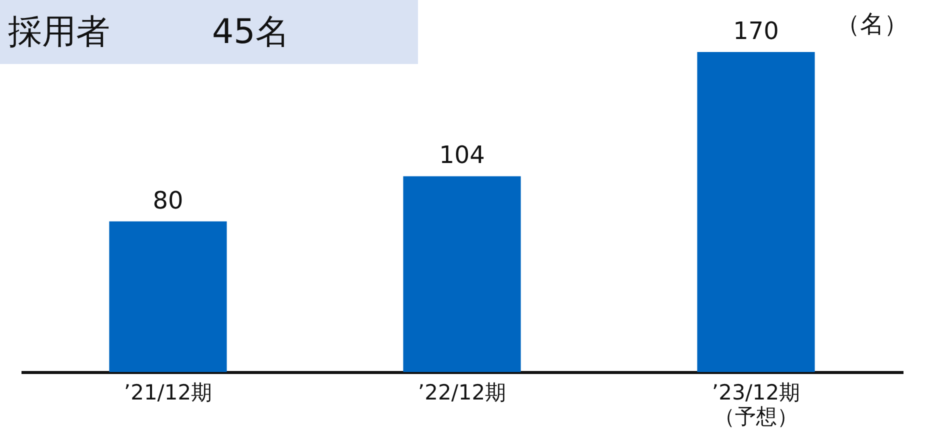 This screenshot has width=928, height=446. I want to click on x-tick-label: ’21/12期, so click(168, 392).